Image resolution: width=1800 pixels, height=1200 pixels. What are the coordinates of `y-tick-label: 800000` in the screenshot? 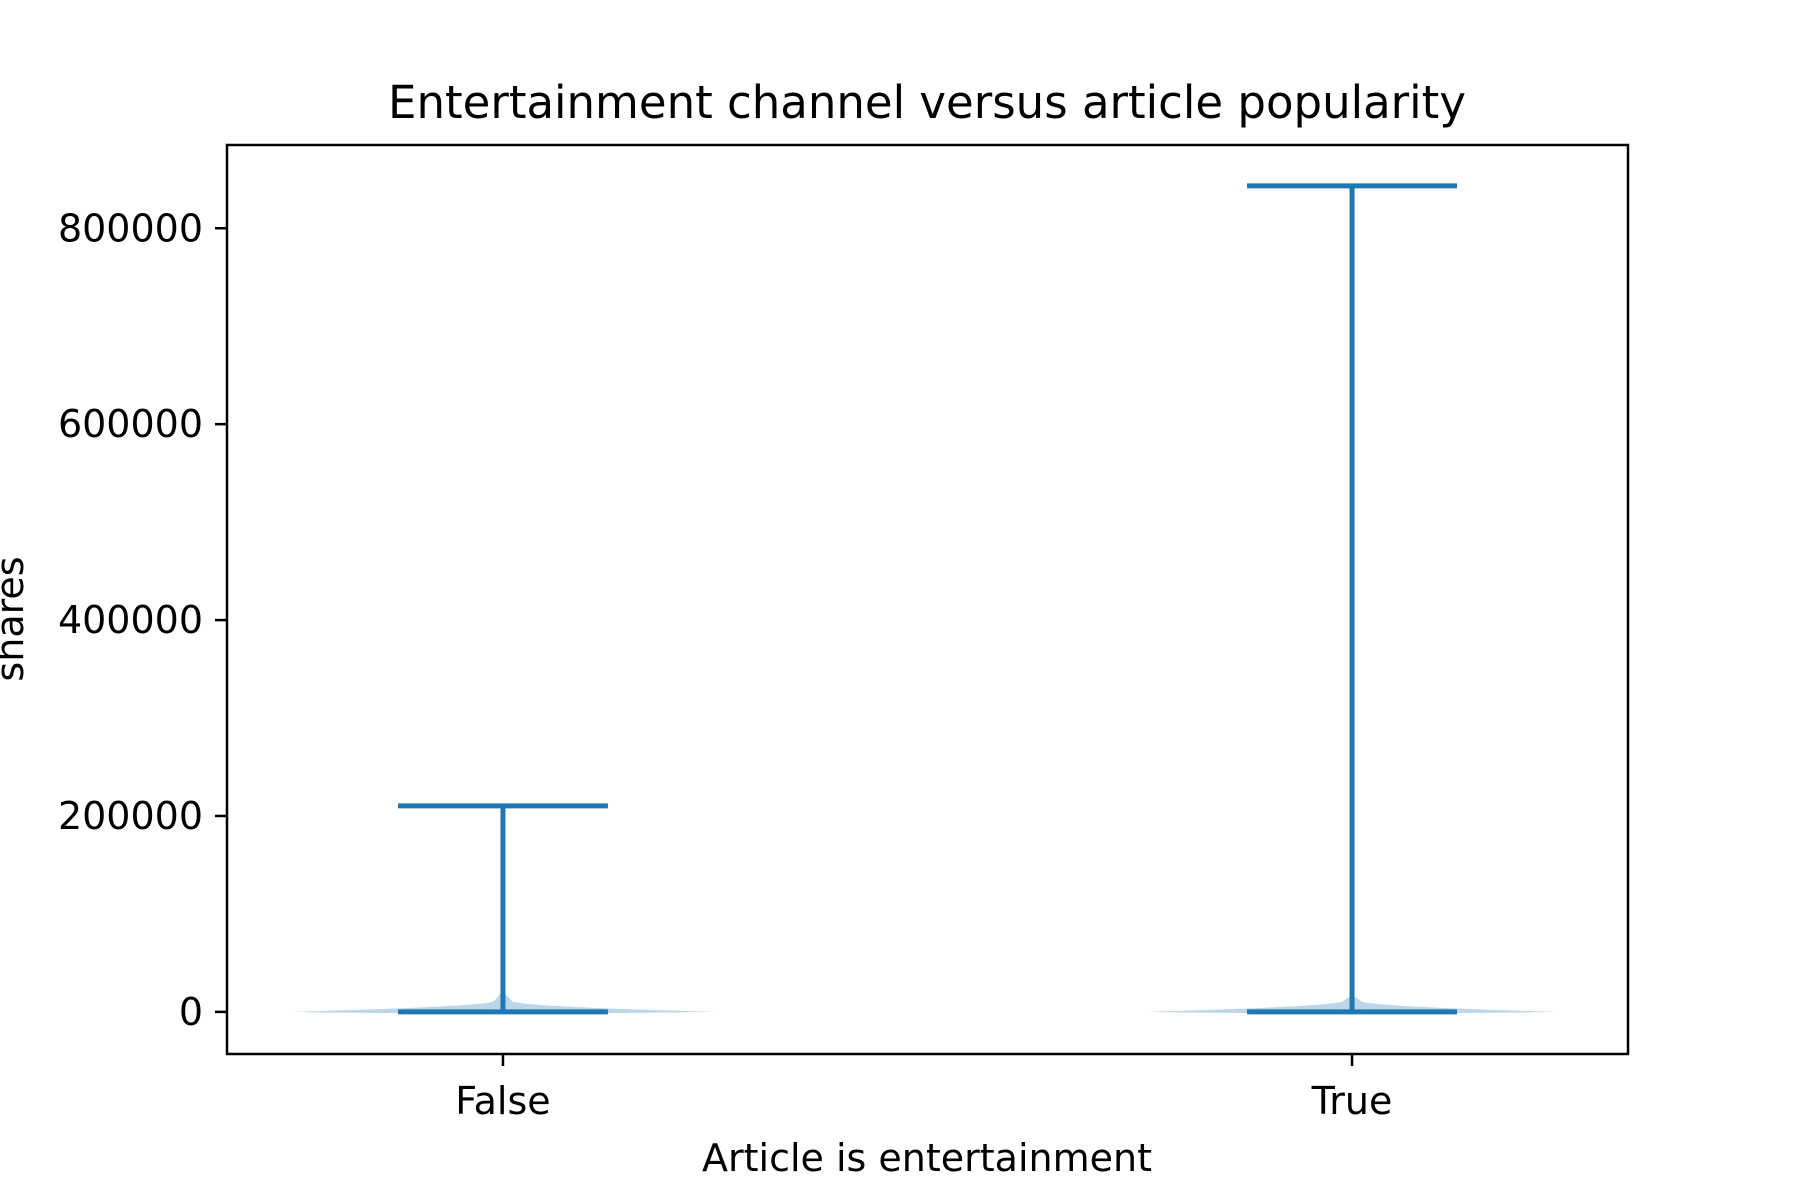 It's located at (130, 228).